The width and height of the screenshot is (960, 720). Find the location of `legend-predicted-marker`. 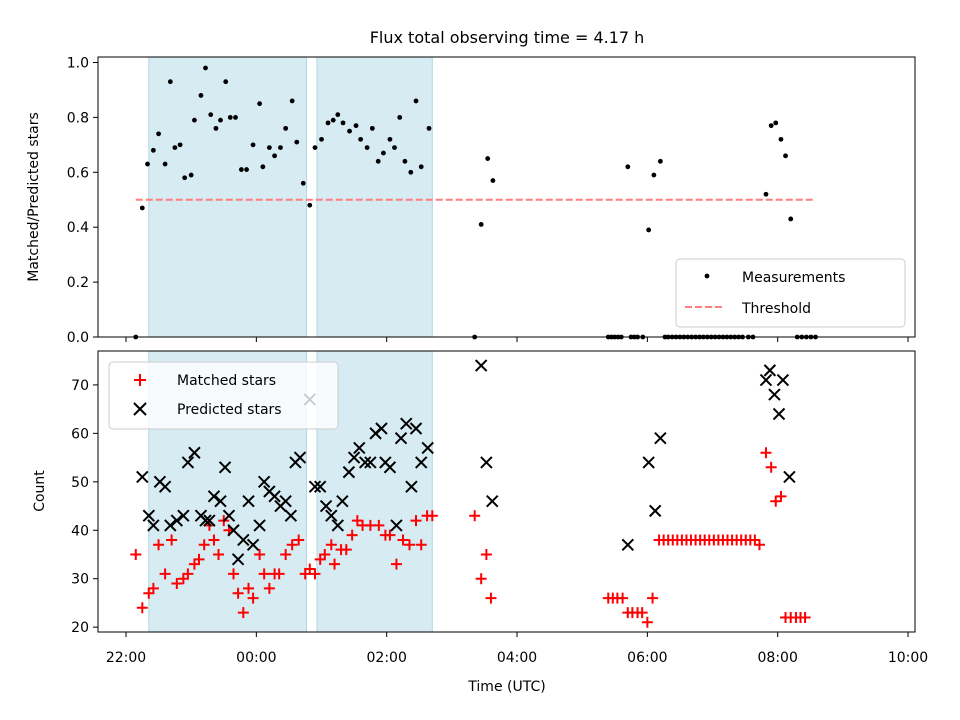

legend-predicted-marker is located at coordinates (140, 409).